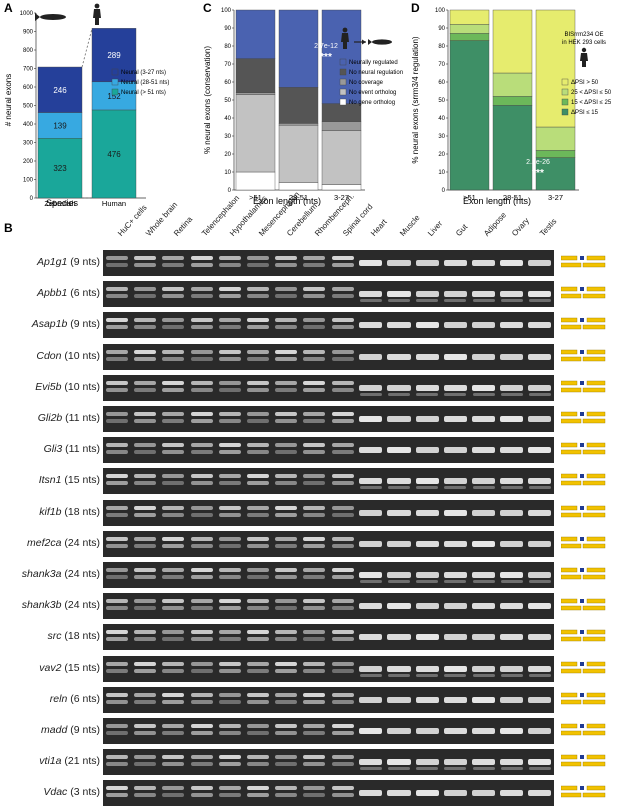 The height and width of the screenshot is (808, 617). Describe the element at coordinates (114, 55) in the screenshot. I see `panel-a-value-label: 289` at that location.